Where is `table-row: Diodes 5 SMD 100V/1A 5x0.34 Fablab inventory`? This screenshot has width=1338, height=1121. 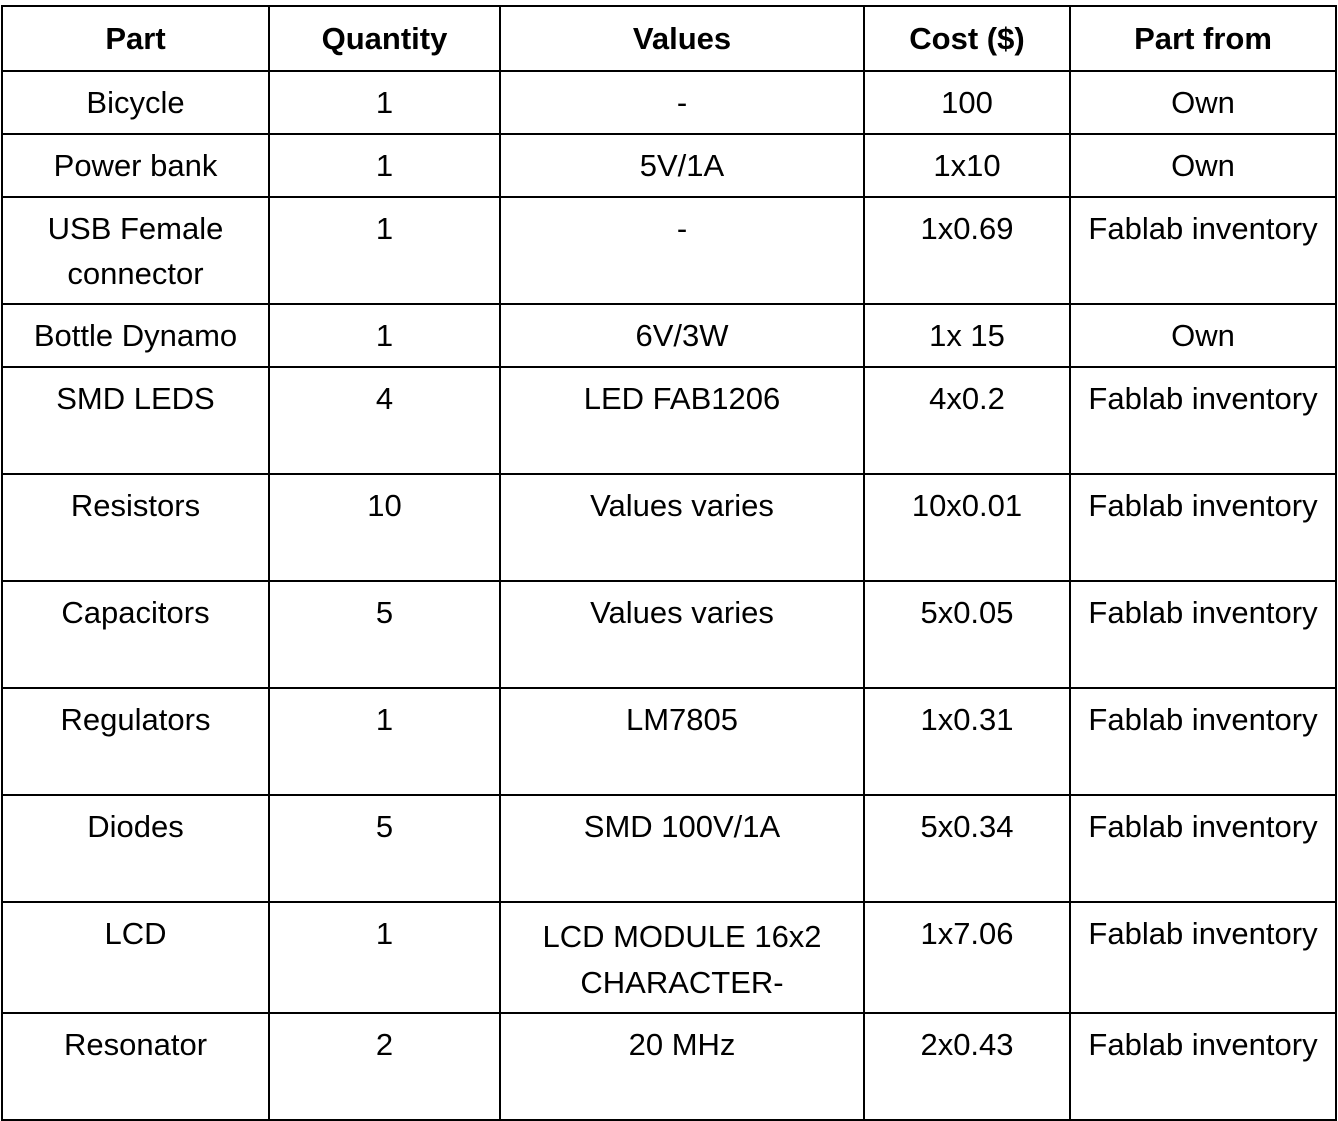
table-row: Diodes 5 SMD 100V/1A 5x0.34 Fablab inventory is located at coordinates (669, 848).